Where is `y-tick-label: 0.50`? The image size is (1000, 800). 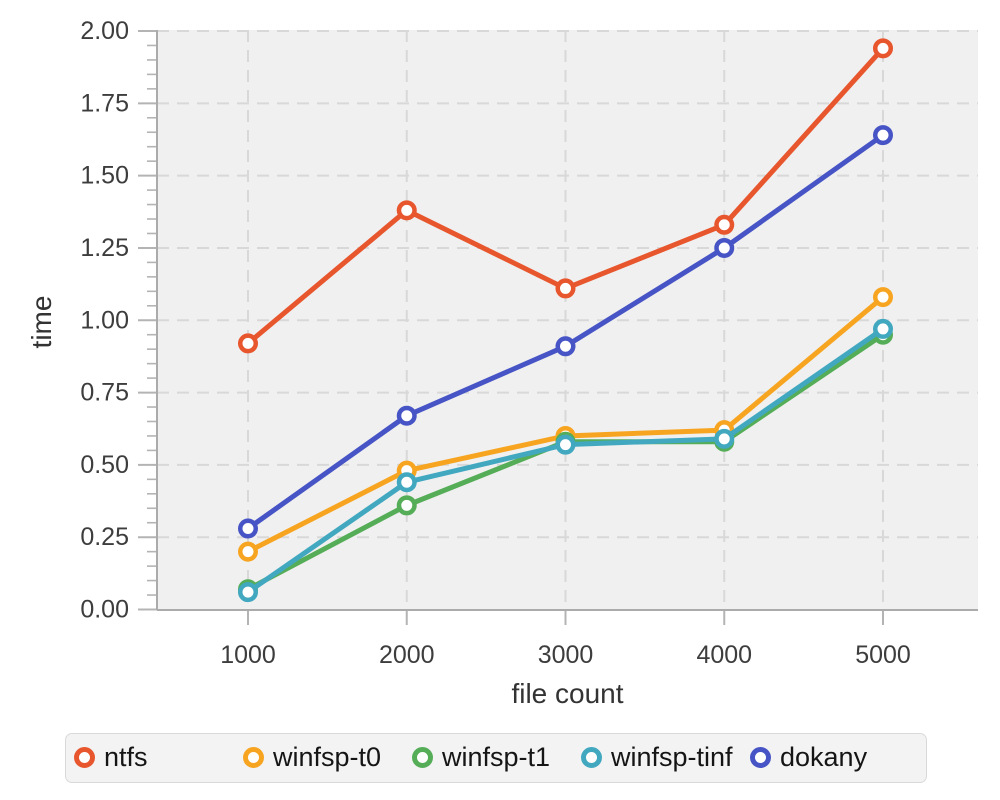
y-tick-label: 0.50 is located at coordinates (104, 465).